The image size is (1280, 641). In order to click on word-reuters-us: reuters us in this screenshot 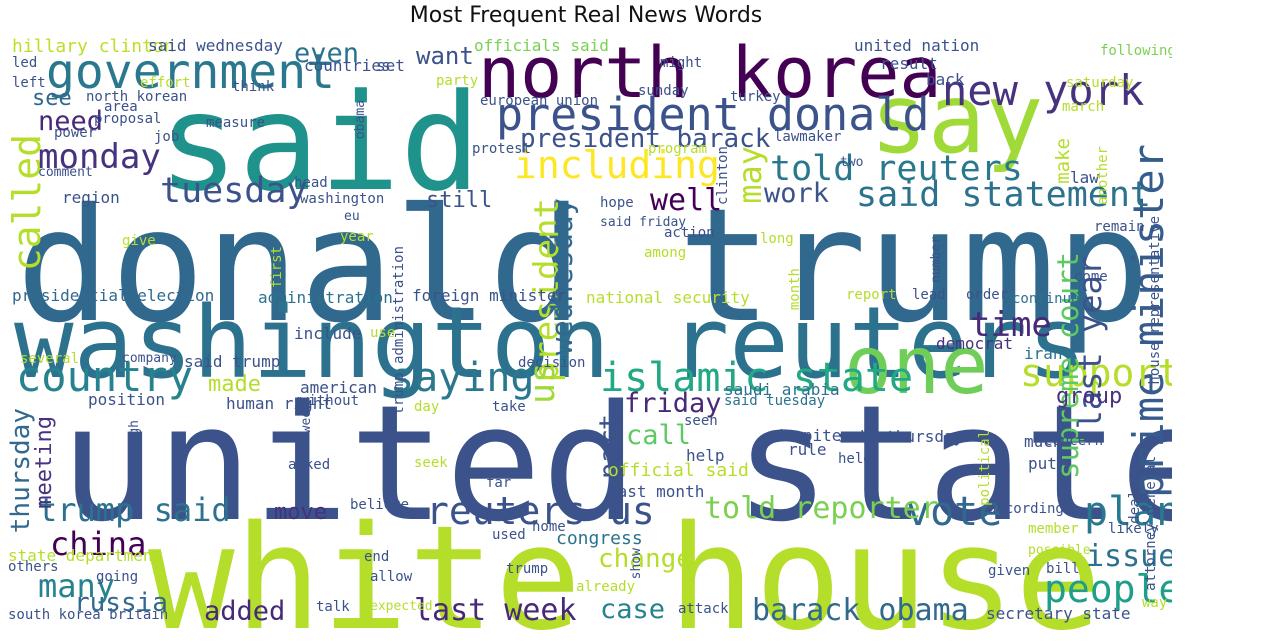, I will do `click(540, 511)`.